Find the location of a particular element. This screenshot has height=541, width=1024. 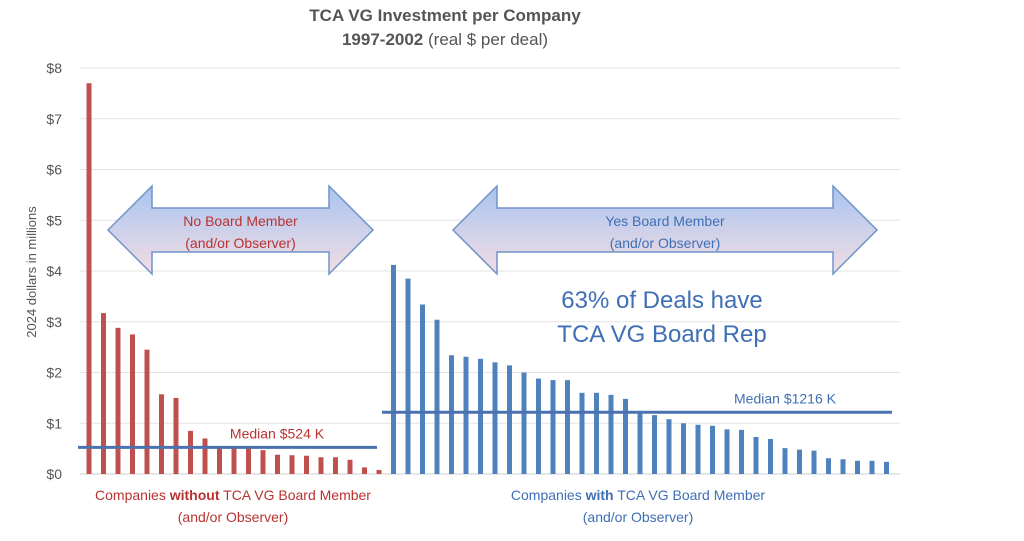

chart-title: TCA VG Investment per Company is located at coordinates (445, 15).